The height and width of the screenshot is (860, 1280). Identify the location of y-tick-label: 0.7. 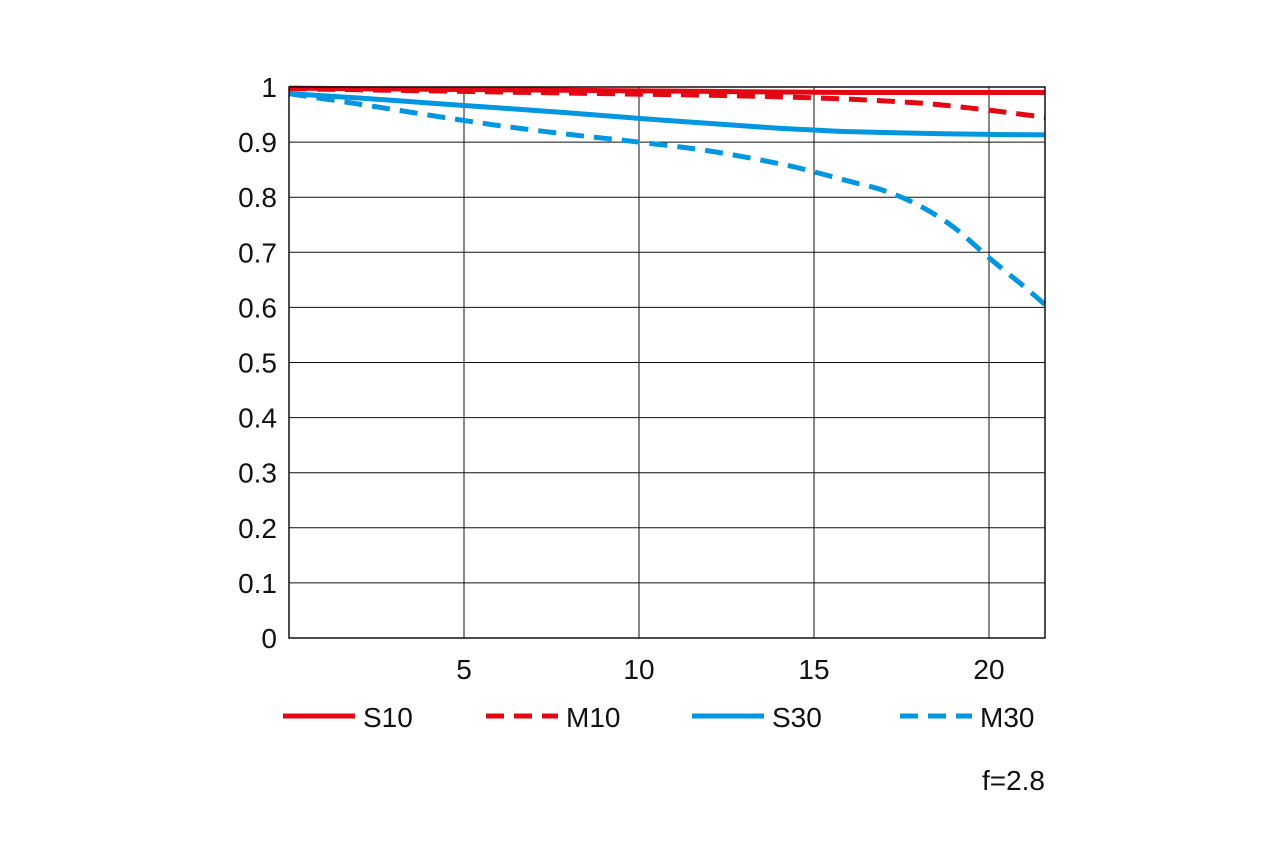
(257, 252).